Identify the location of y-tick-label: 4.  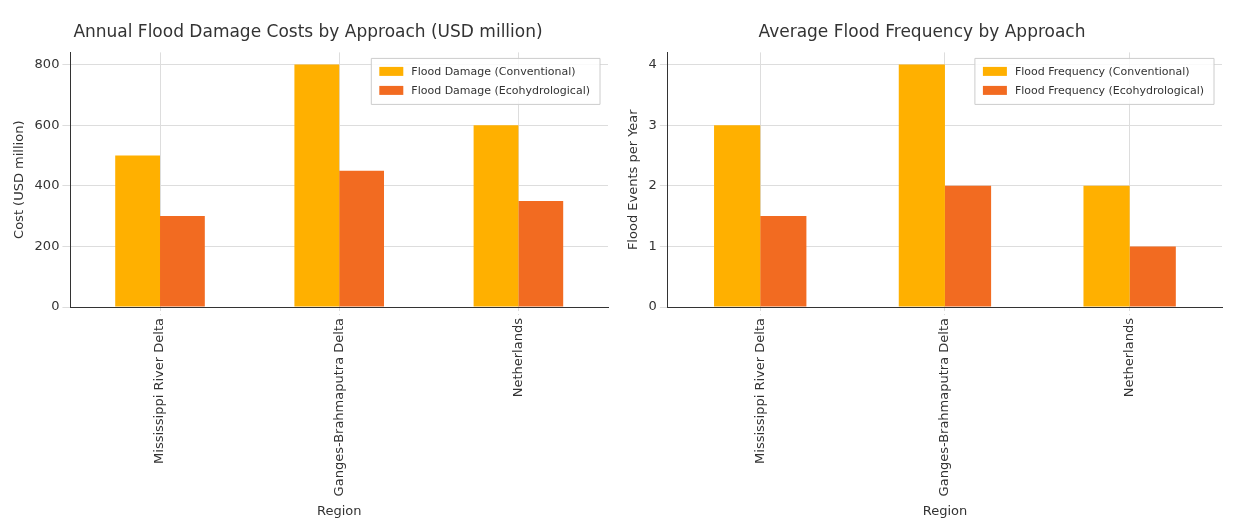
(652, 63).